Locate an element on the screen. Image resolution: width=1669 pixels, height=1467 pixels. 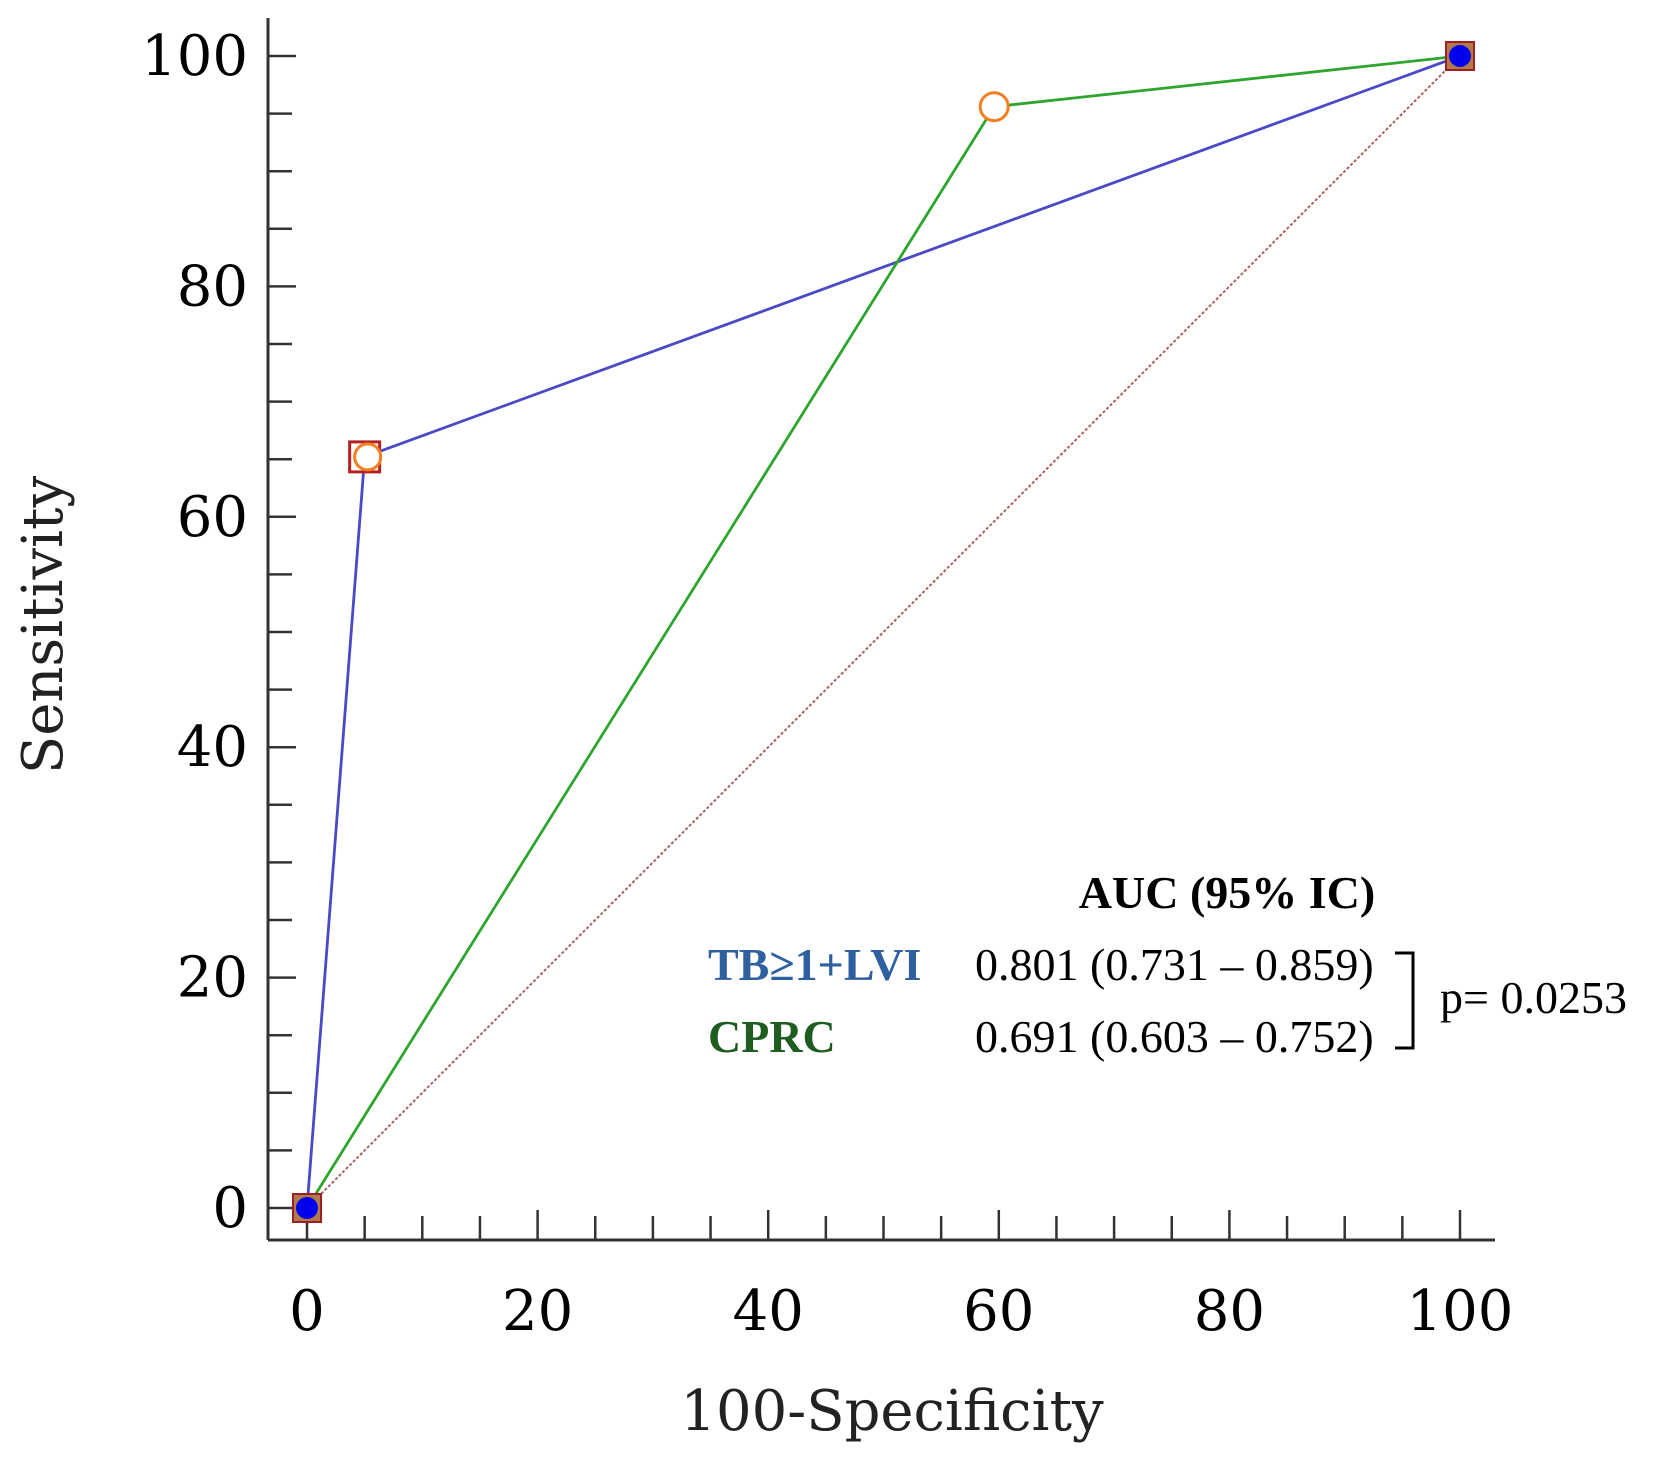
x-tick-label: 40 is located at coordinates (768, 1311).